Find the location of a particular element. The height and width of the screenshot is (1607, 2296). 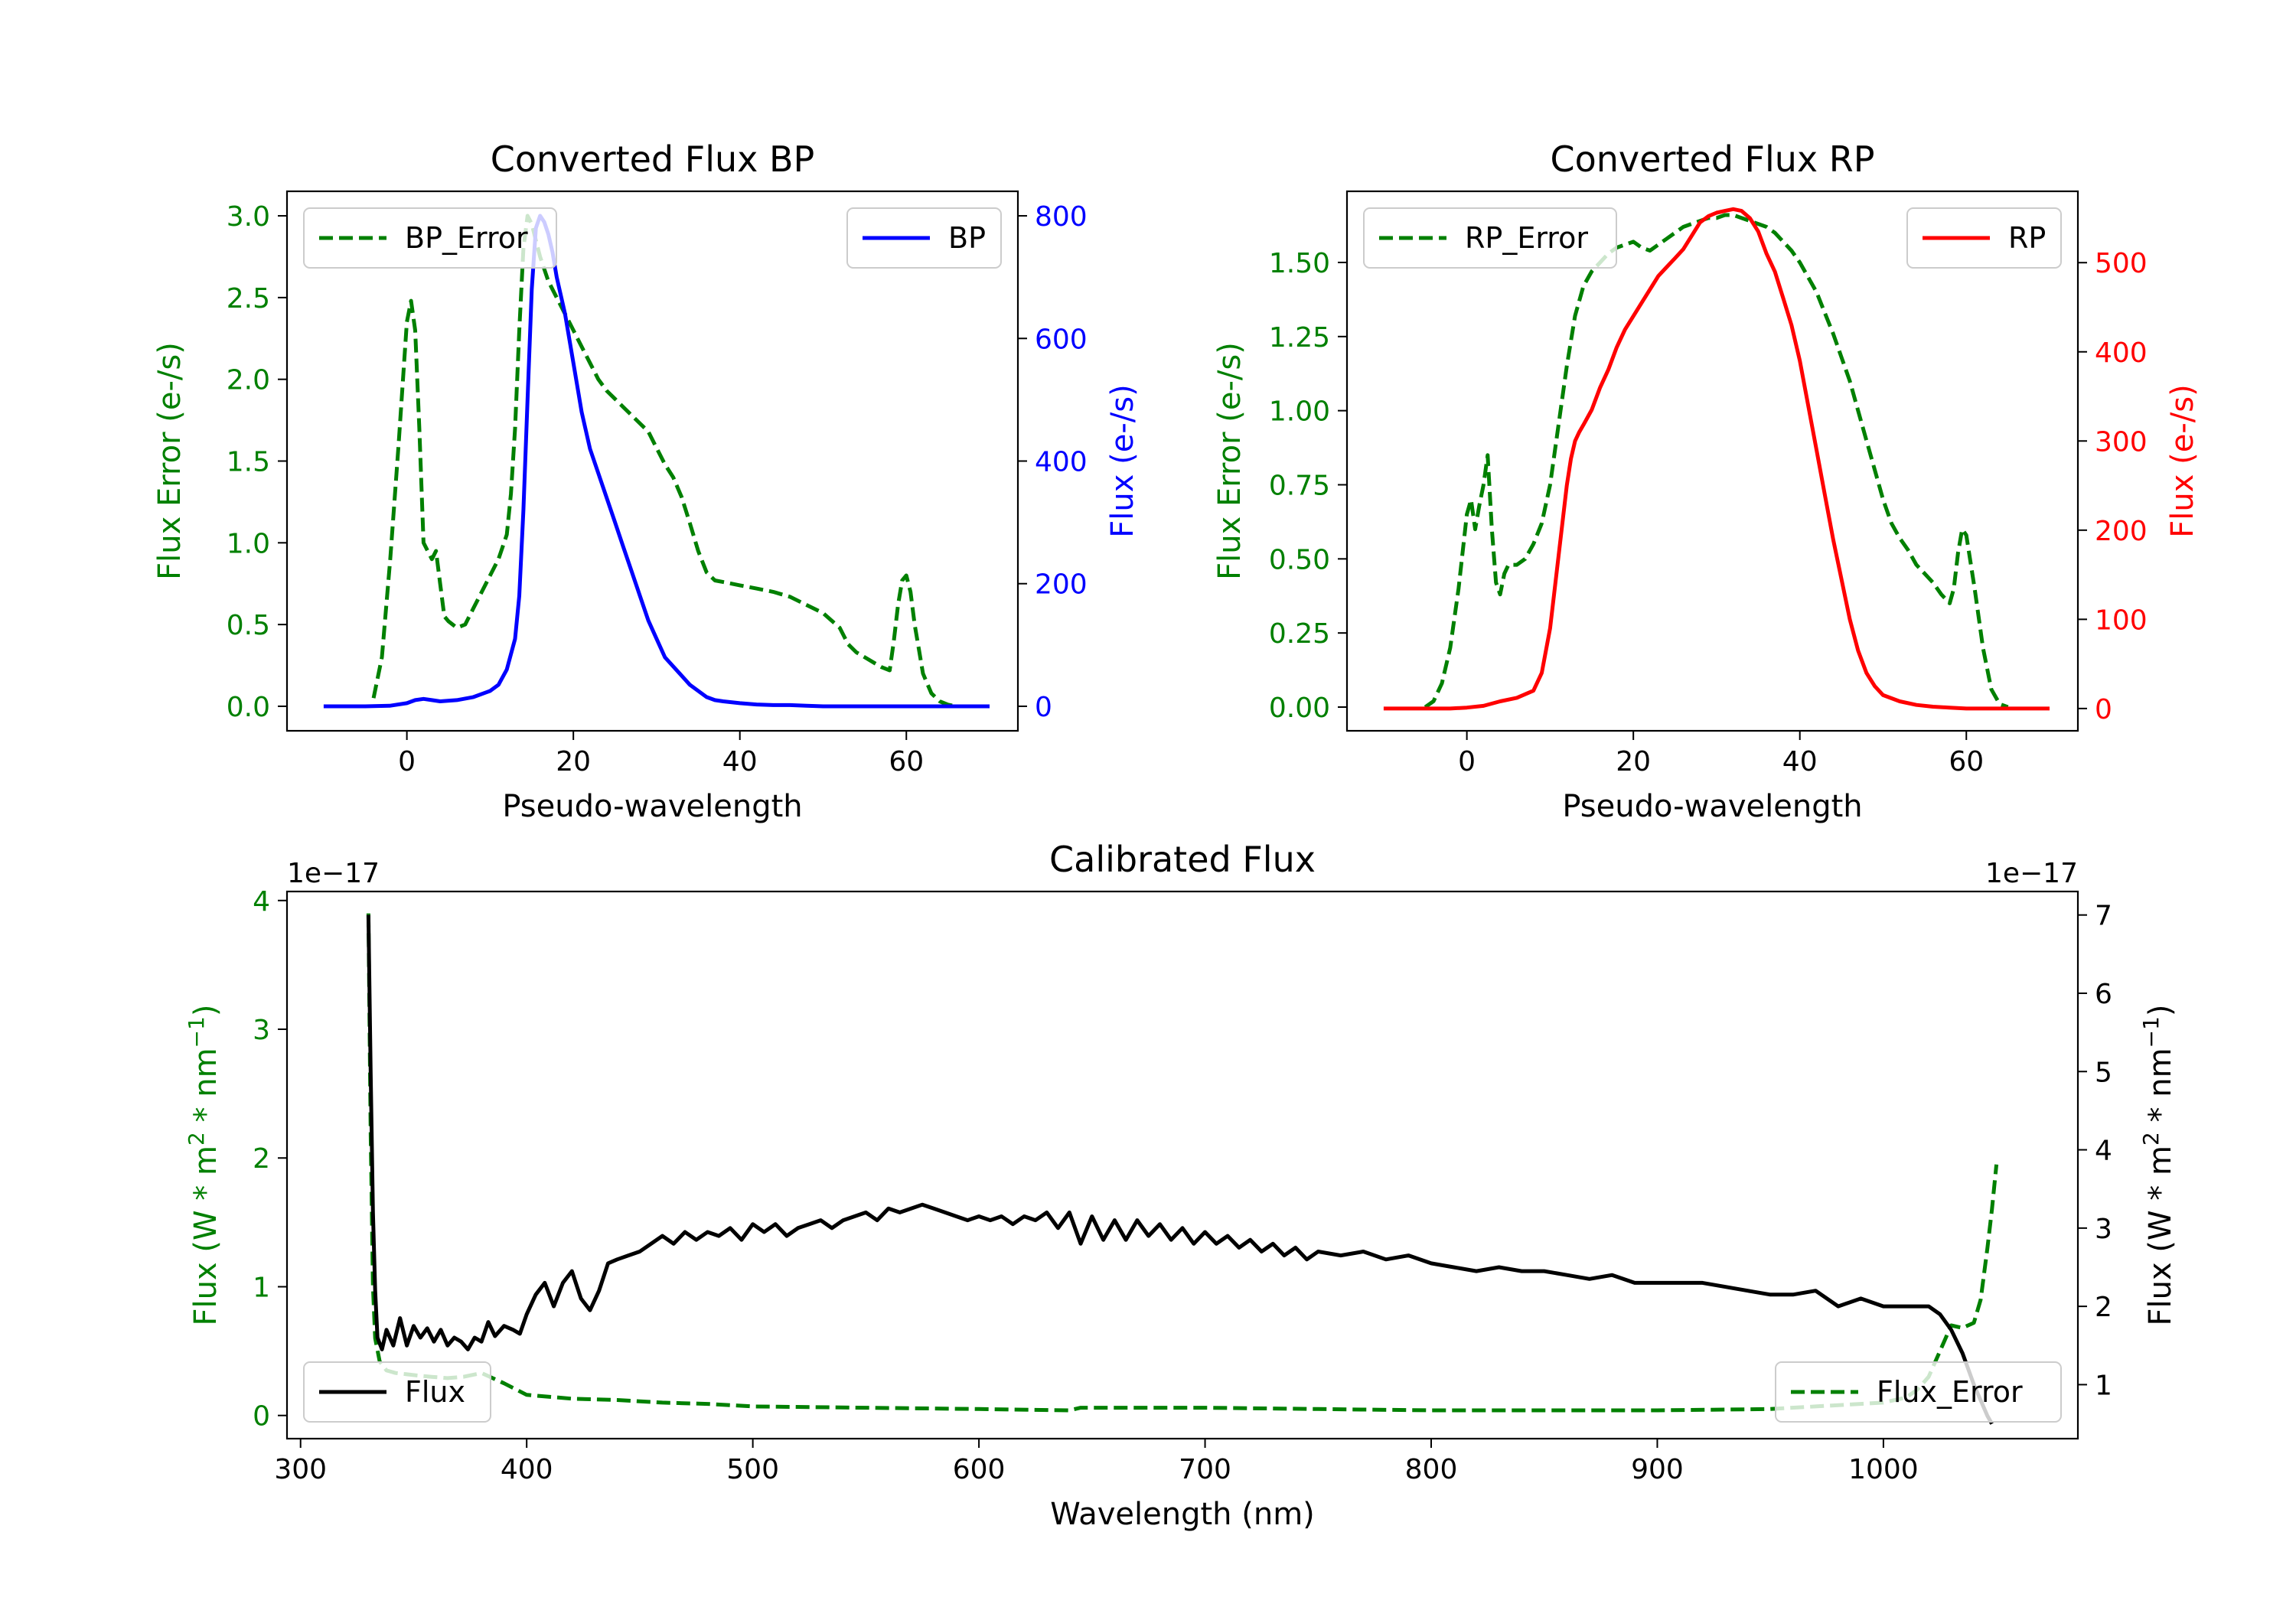

right-y-tick-label: 600 is located at coordinates (1061, 339).